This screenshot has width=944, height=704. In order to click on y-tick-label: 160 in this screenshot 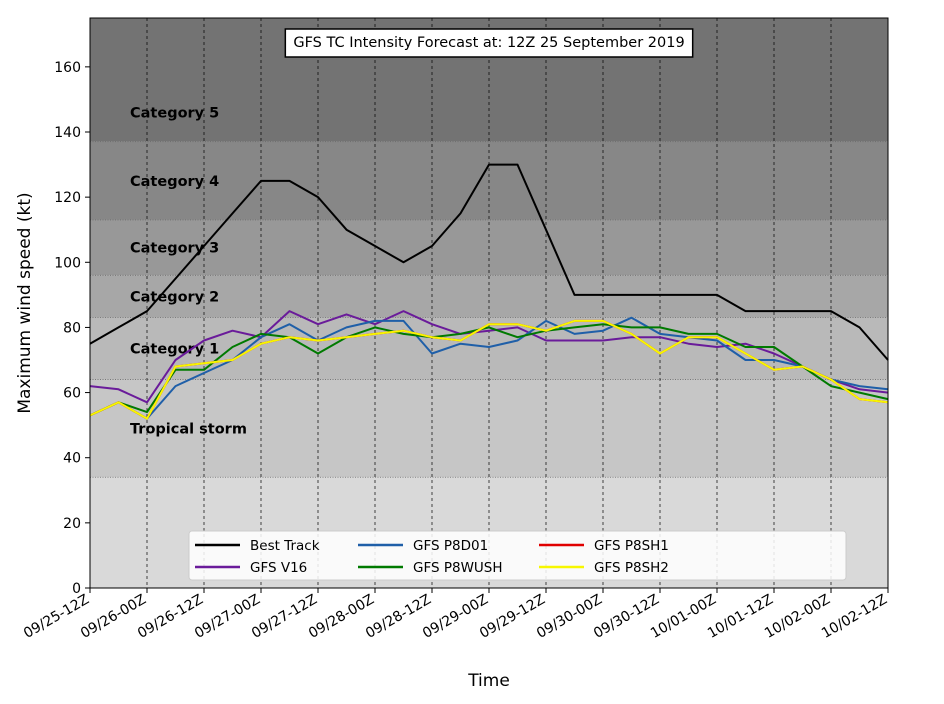, I will do `click(67, 68)`.